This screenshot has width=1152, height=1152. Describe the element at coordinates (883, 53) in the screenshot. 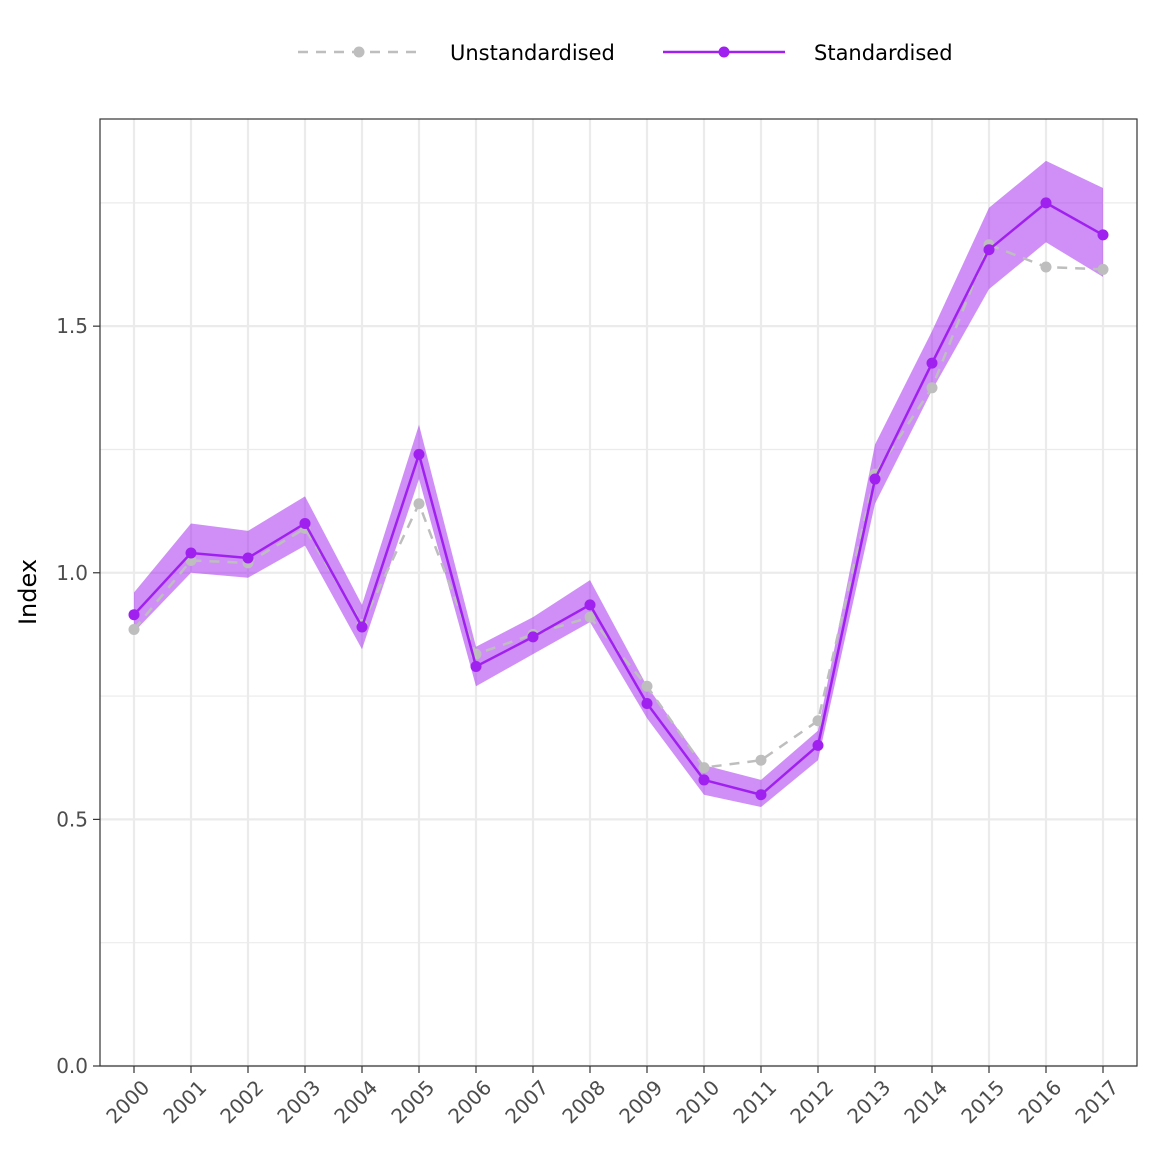

I see `legend-label-standardised: Standardised` at that location.